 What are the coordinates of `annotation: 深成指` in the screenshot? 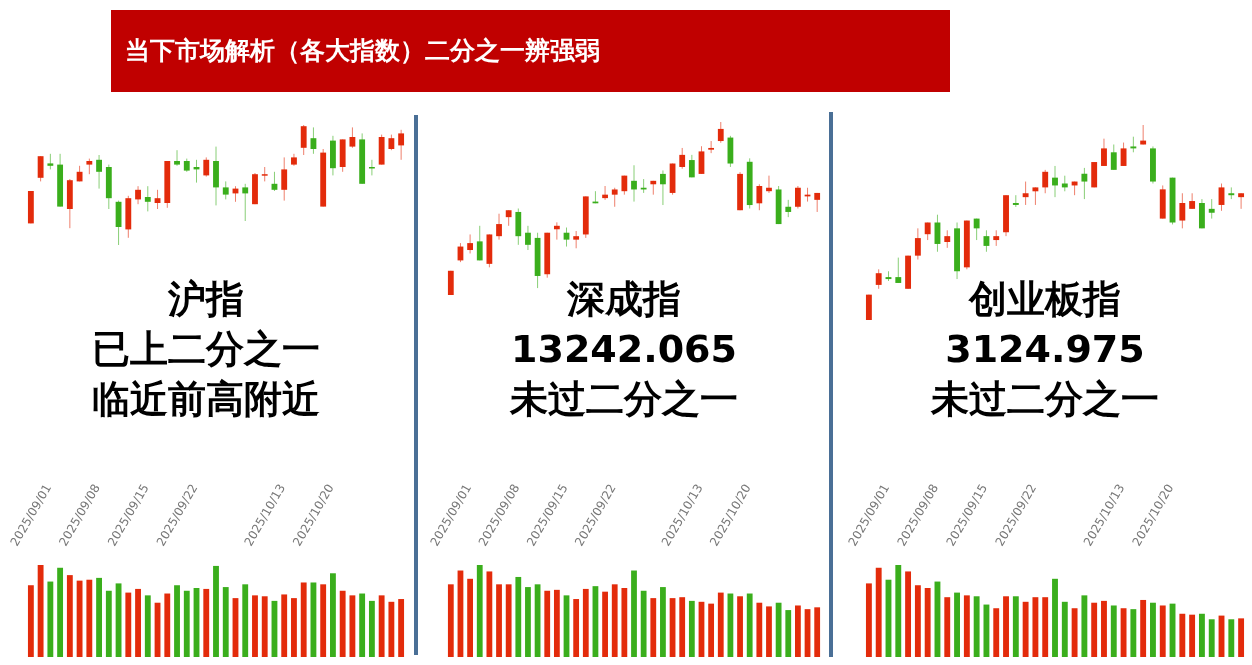 It's located at (623, 299).